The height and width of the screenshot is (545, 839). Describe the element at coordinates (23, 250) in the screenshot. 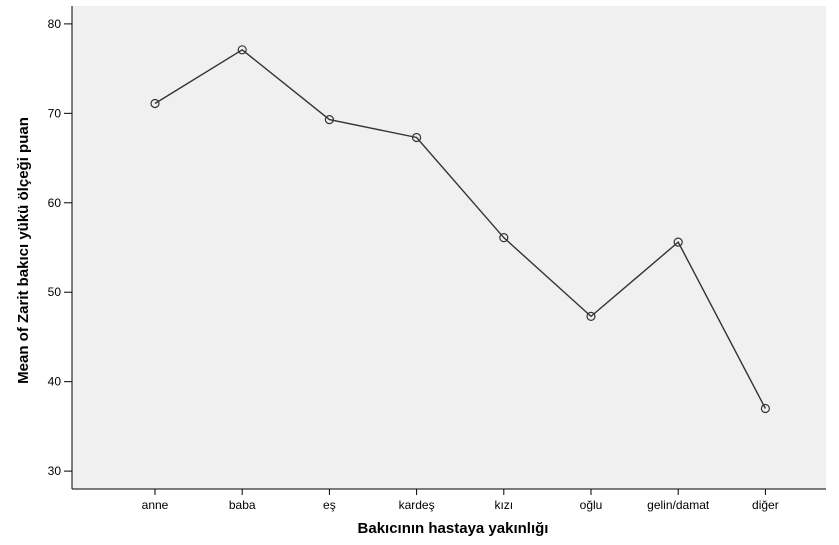

I see `y-axis-title: Mean of Zarit bakıcı yükü ölçeği puan` at that location.